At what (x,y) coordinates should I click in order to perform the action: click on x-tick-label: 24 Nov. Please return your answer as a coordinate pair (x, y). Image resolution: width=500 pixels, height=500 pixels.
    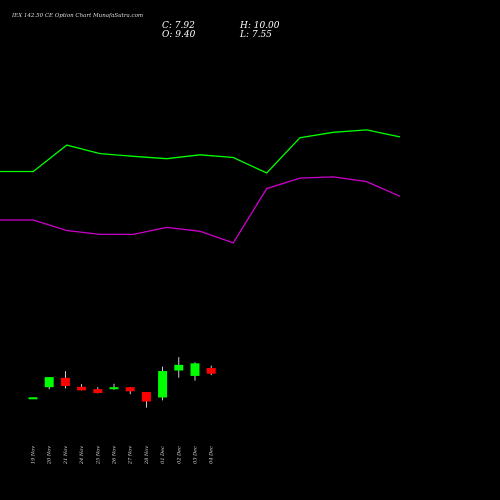
    Looking at the image, I should click on (82, 455).